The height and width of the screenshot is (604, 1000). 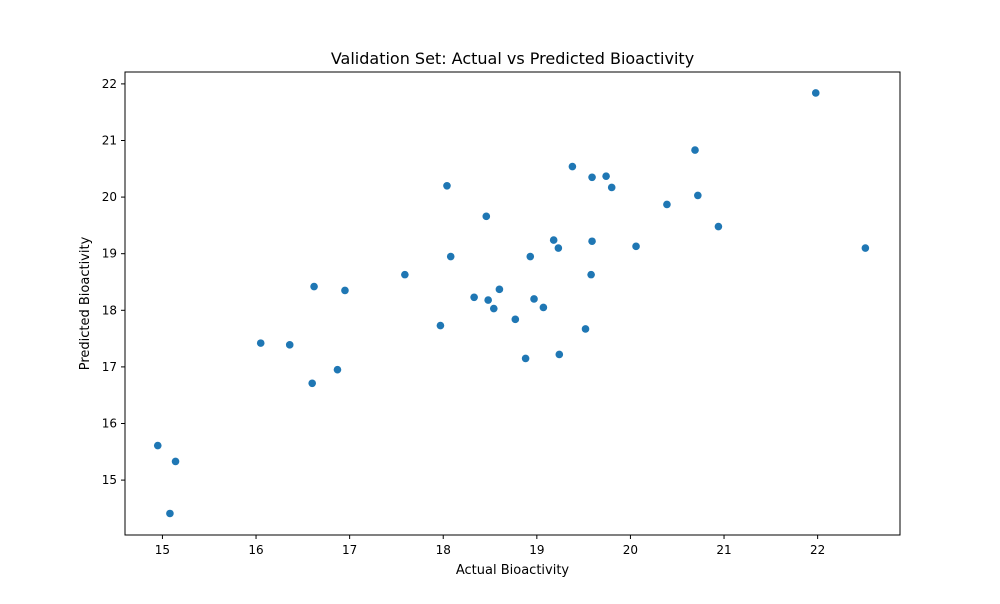 I want to click on y-tick-label: 15, so click(x=109, y=480).